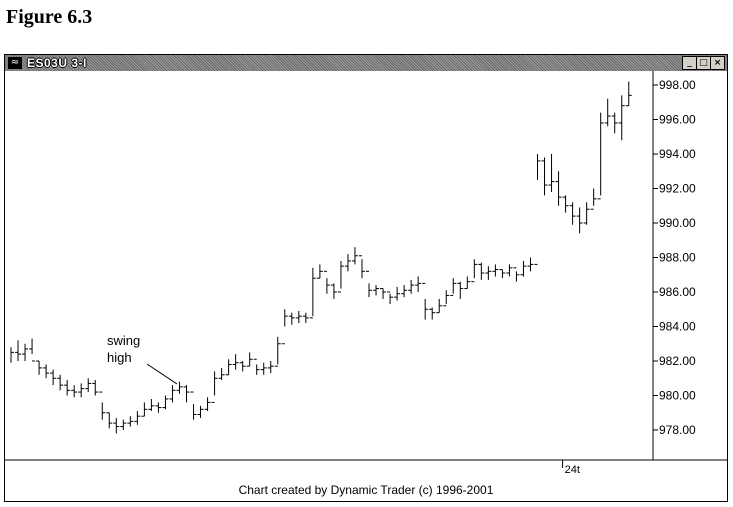 The width and height of the screenshot is (733, 507). I want to click on figure-title: Figure 6.3, so click(49, 17).